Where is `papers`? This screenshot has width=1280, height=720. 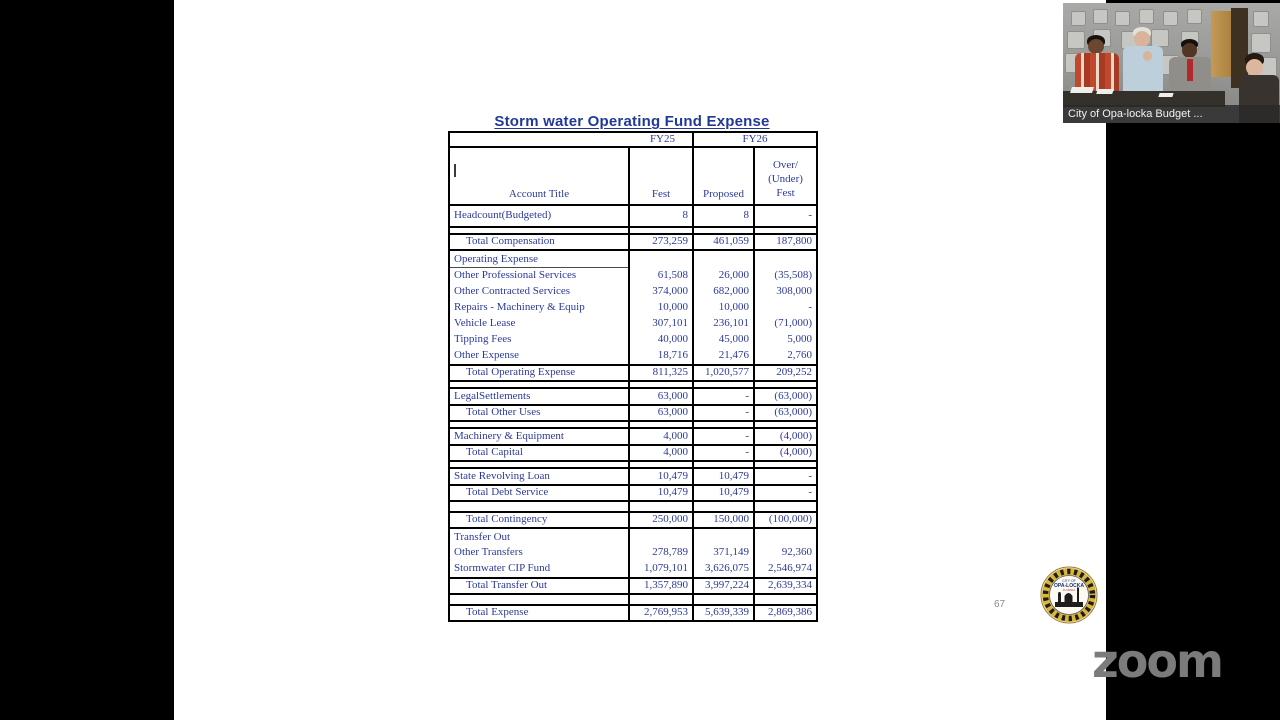
papers is located at coordinates (1166, 95).